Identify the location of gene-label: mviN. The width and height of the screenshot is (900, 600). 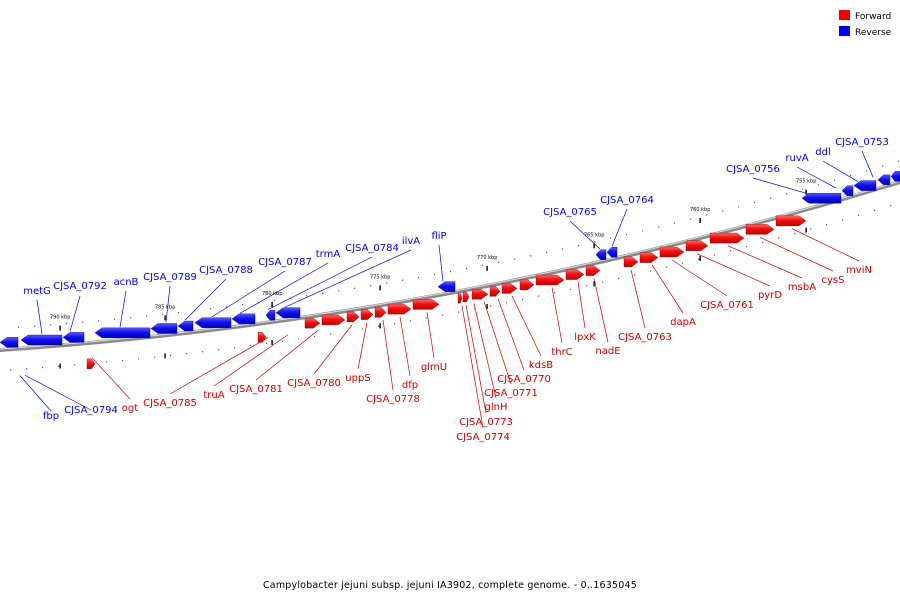
(859, 270).